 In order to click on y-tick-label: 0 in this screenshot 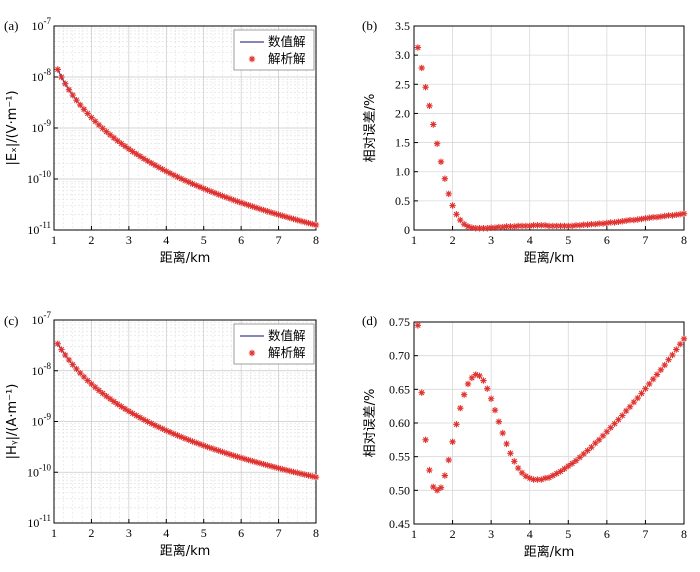, I will do `click(407, 230)`.